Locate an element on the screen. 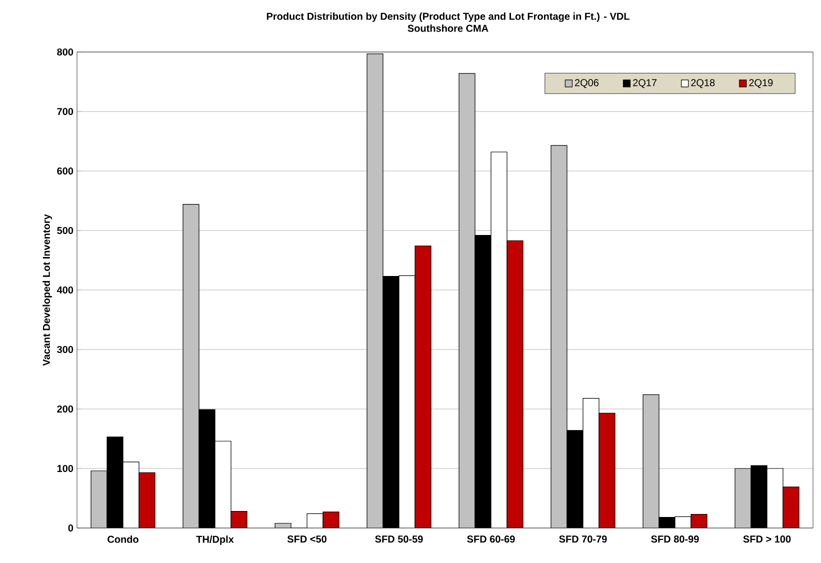 Image resolution: width=821 pixels, height=563 pixels. x-tick-label: TH/Dplx is located at coordinates (215, 540).